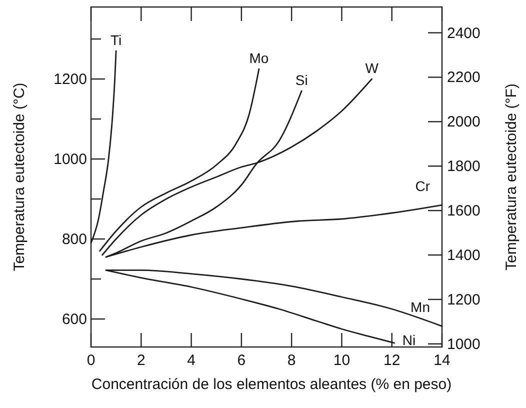 The image size is (526, 408). What do you see at coordinates (392, 360) in the screenshot?
I see `x-tick-label: 12` at bounding box center [392, 360].